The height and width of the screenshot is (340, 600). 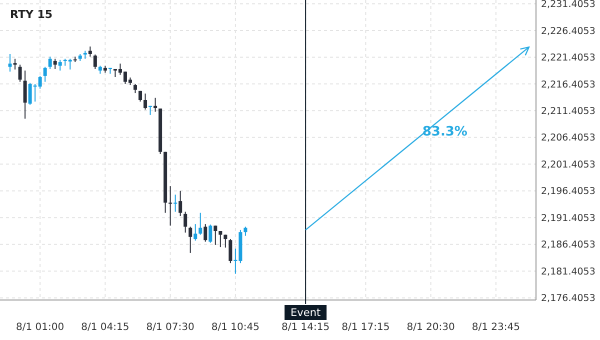 I want to click on y-tick-label: 2,201.4053, so click(x=568, y=164).